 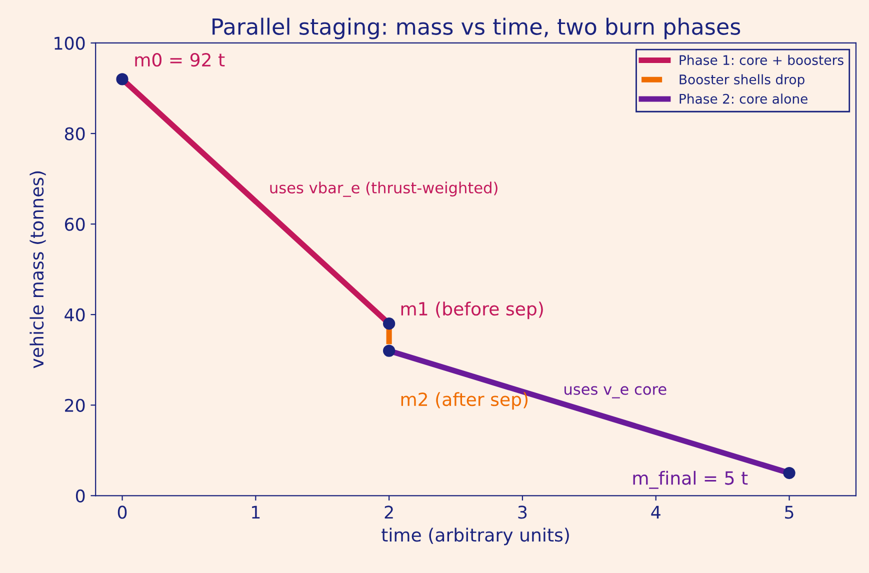 What do you see at coordinates (180, 59) in the screenshot?
I see `annotation: m0 = 92 t` at bounding box center [180, 59].